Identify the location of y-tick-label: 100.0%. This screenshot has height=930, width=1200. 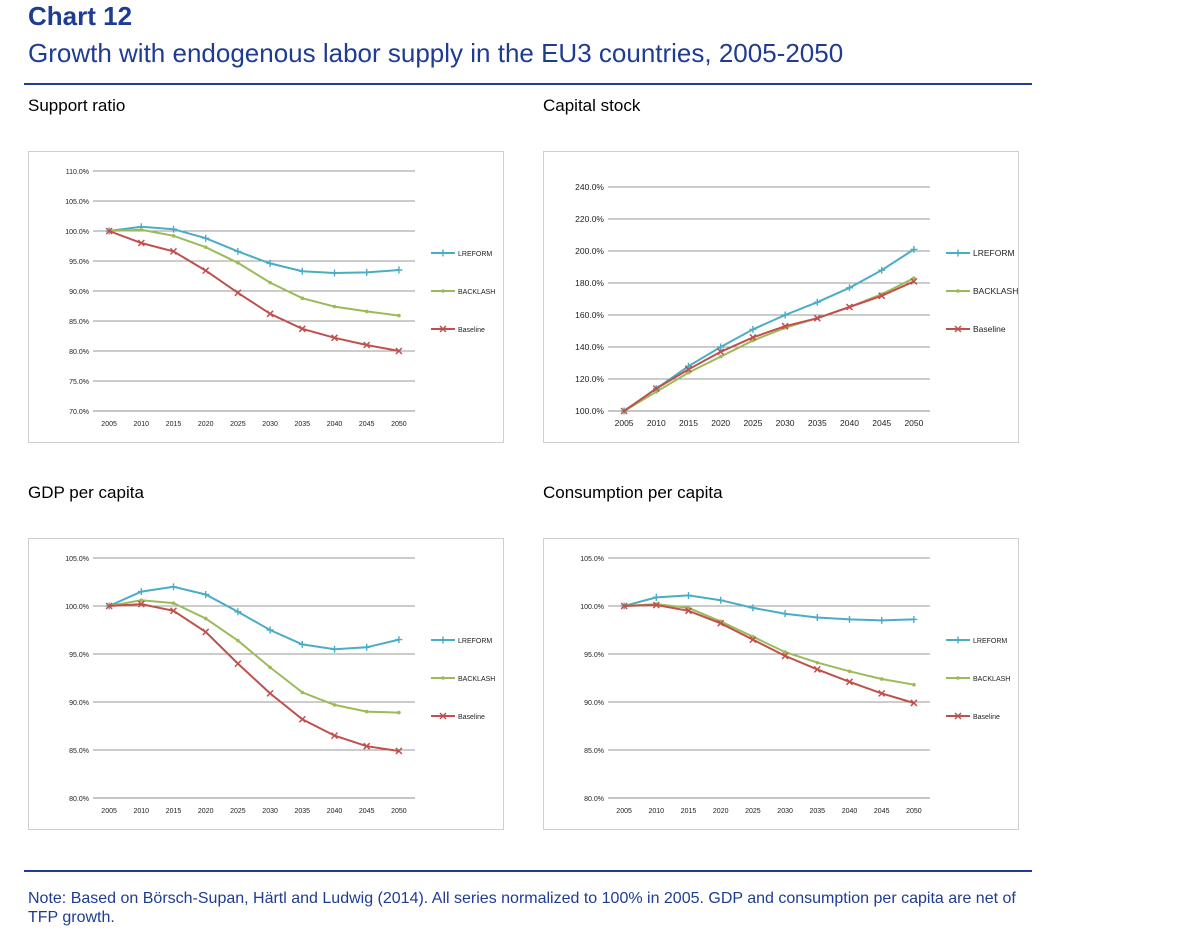
(592, 607).